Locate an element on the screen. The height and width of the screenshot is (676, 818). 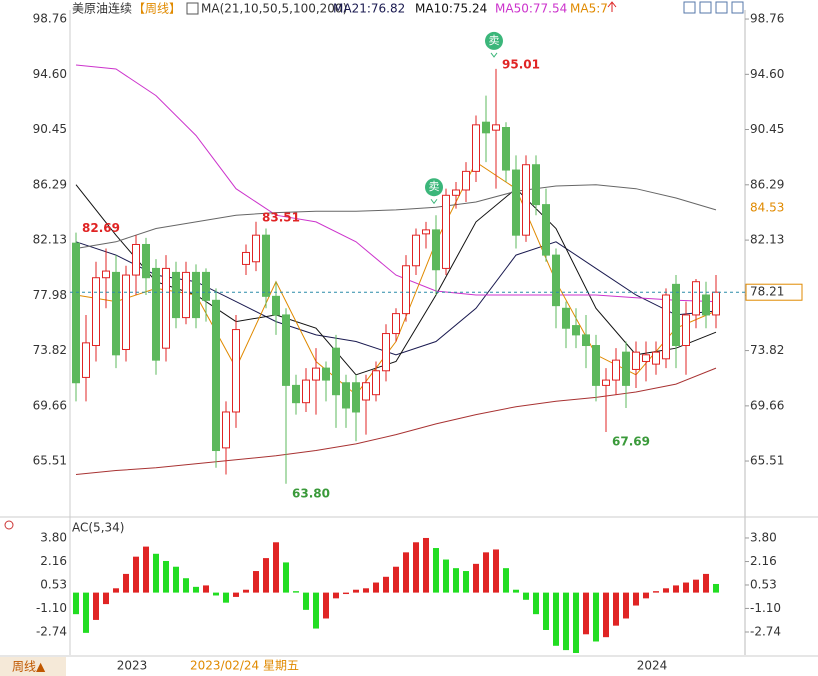
period-button-bg is located at coordinates (33, 666).